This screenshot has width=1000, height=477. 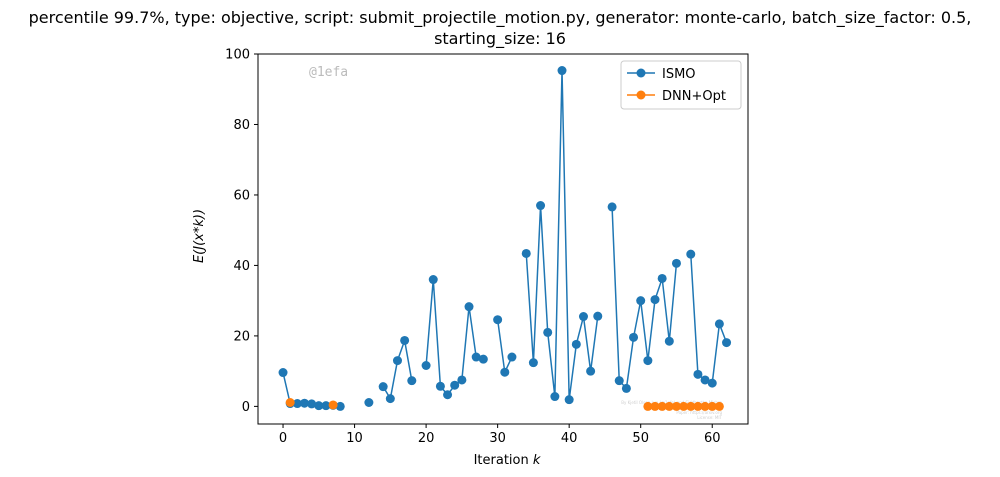 What do you see at coordinates (354, 438) in the screenshot?
I see `x-tick-label: 10` at bounding box center [354, 438].